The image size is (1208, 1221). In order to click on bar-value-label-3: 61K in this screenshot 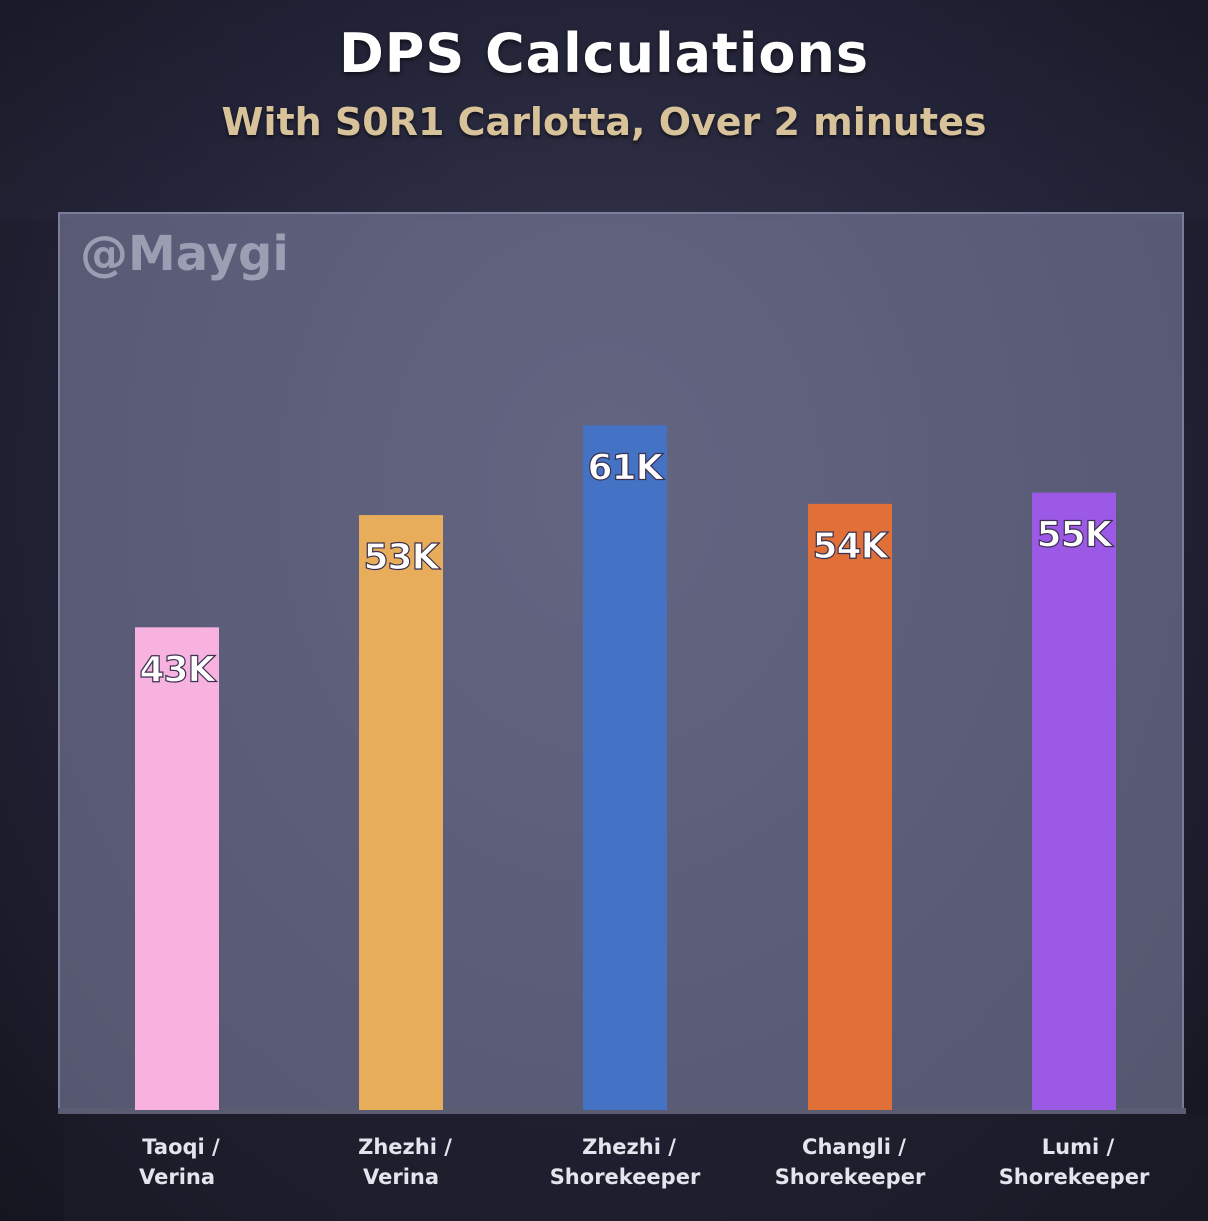, I will do `click(626, 467)`.